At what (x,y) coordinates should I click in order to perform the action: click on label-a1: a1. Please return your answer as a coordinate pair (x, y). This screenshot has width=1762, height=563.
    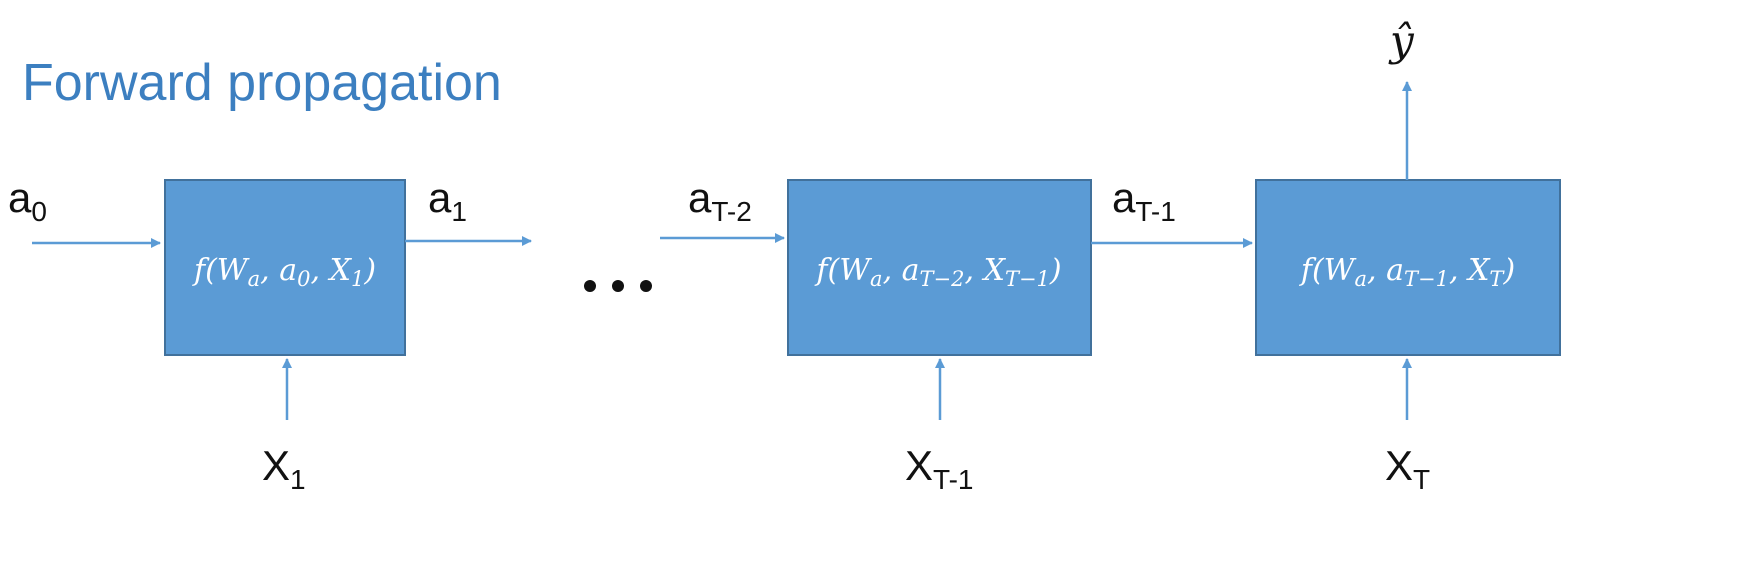
    Looking at the image, I should click on (447, 200).